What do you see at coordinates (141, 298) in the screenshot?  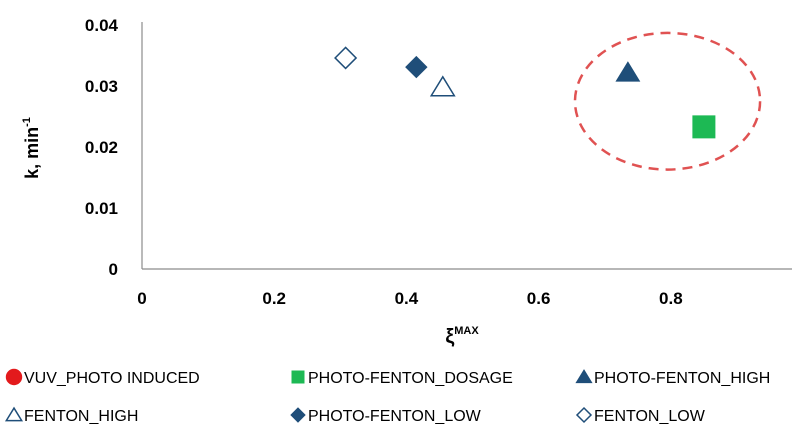 I see `x-tick-label: 0` at bounding box center [141, 298].